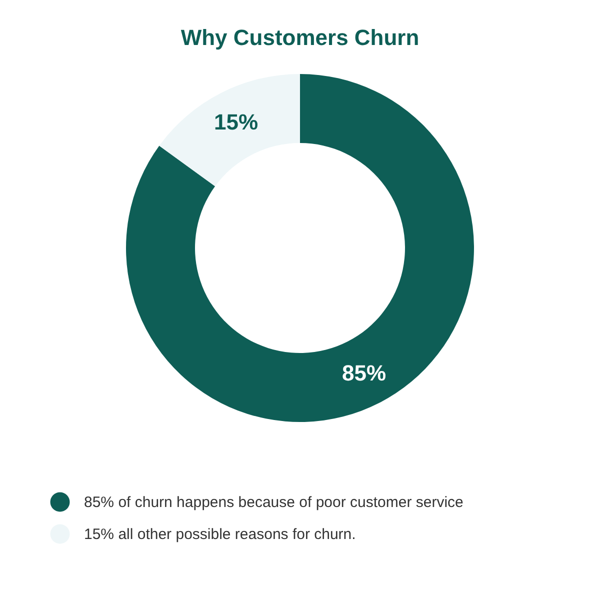  I want to click on data-label: 85%, so click(364, 373).